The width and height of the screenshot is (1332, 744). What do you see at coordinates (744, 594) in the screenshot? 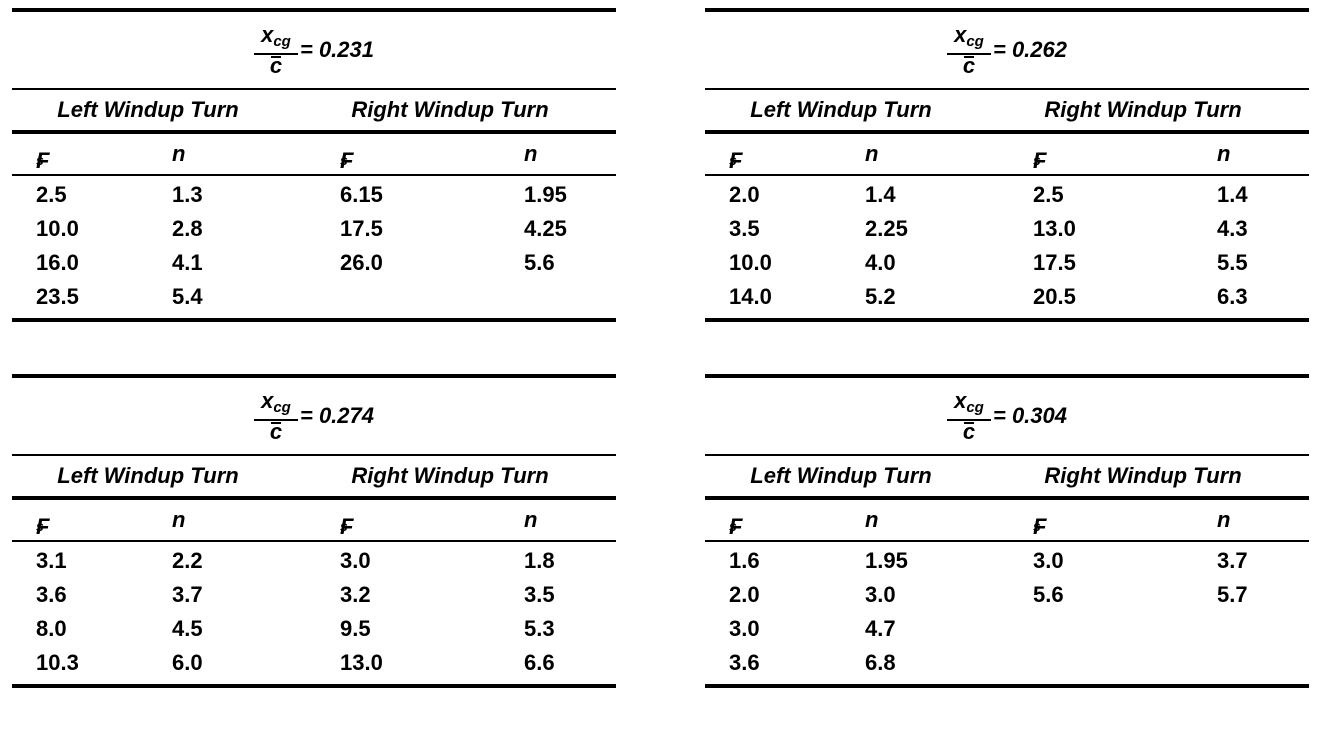
I see `table-cell: 2.0` at bounding box center [744, 594].